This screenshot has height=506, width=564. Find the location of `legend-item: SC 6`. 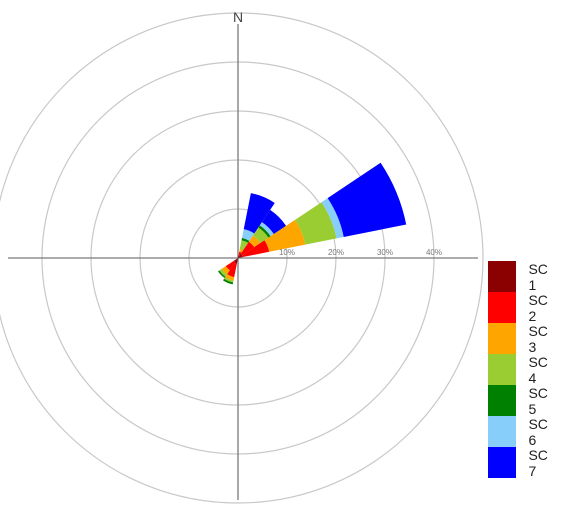

legend-item: SC 6 is located at coordinates (523, 431).